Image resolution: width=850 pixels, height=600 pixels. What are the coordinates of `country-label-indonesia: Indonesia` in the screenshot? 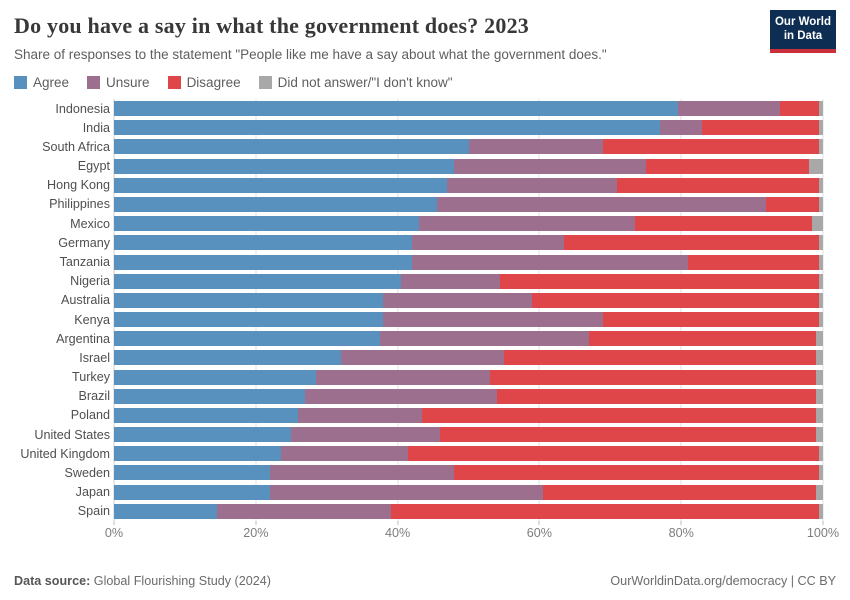 It's located at (82, 108).